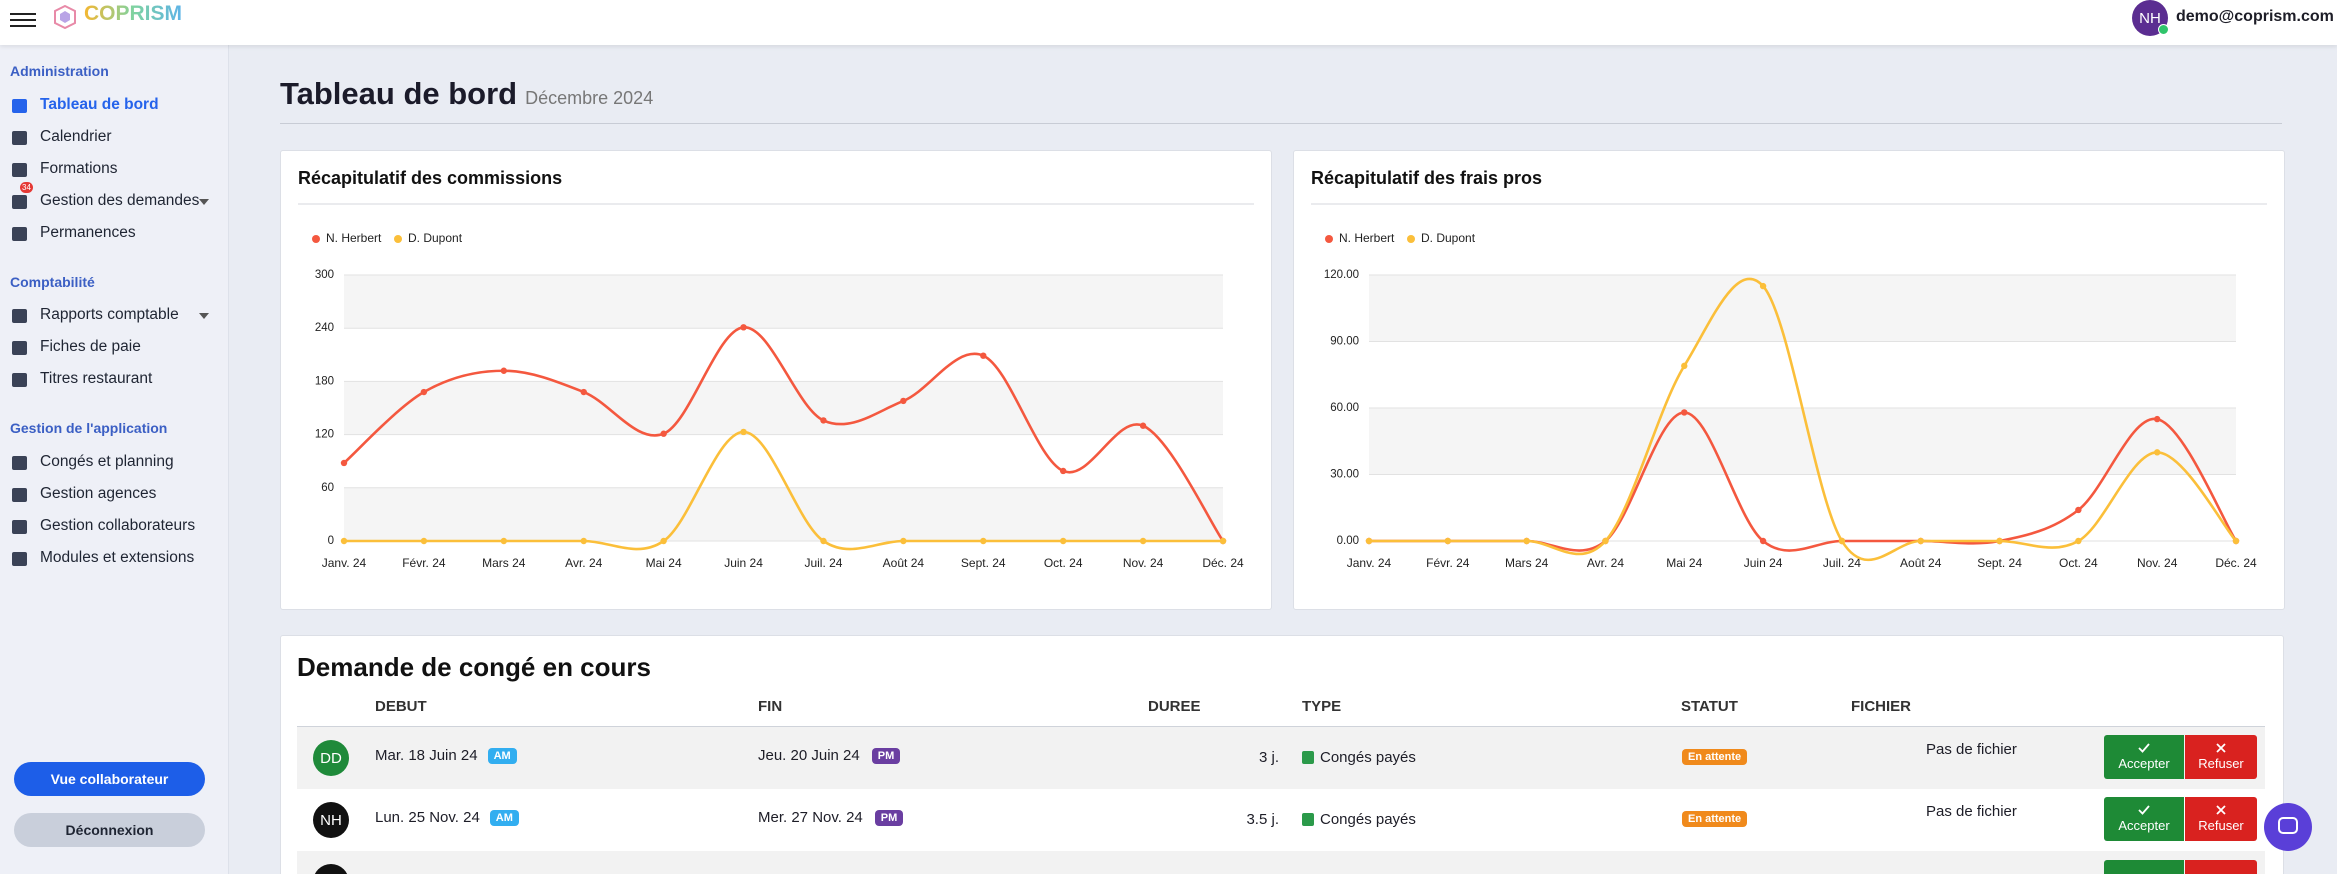 This screenshot has height=874, width=2337. What do you see at coordinates (98, 493) in the screenshot?
I see `nav-item: Gestion agences` at bounding box center [98, 493].